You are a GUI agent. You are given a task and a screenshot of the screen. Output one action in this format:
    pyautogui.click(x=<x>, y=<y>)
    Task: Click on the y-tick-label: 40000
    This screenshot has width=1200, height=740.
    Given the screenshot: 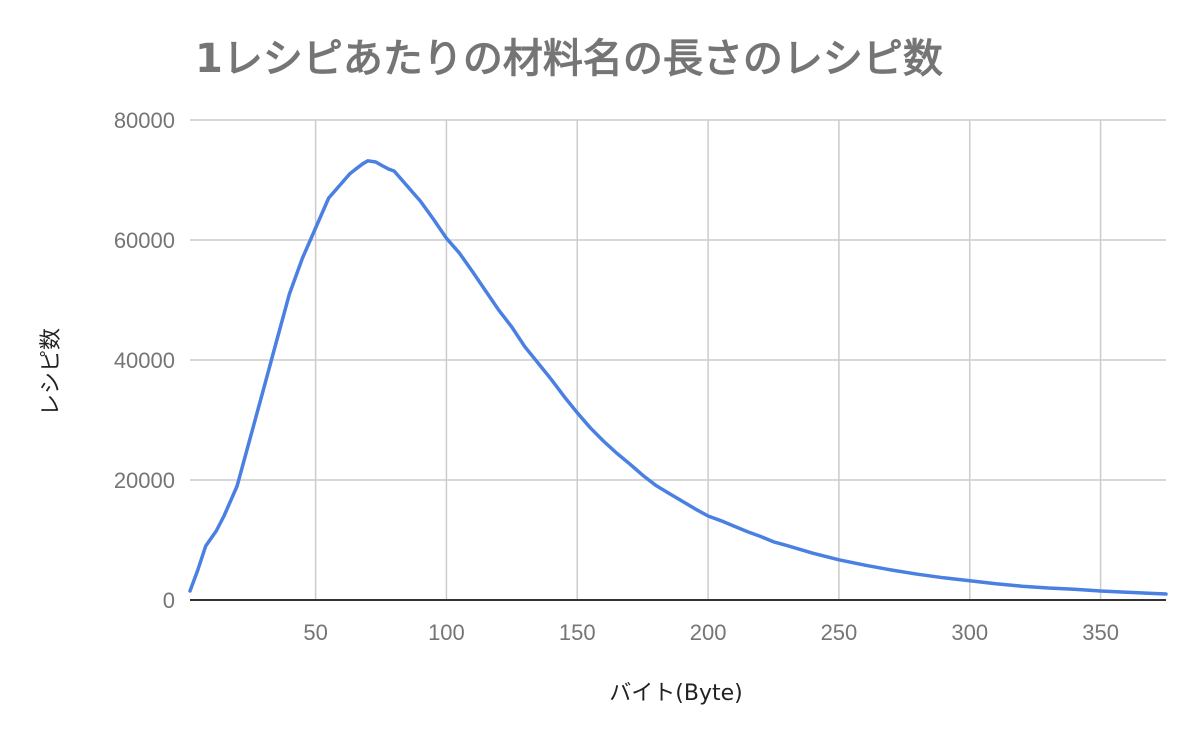 What is the action you would take?
    pyautogui.click(x=144, y=360)
    